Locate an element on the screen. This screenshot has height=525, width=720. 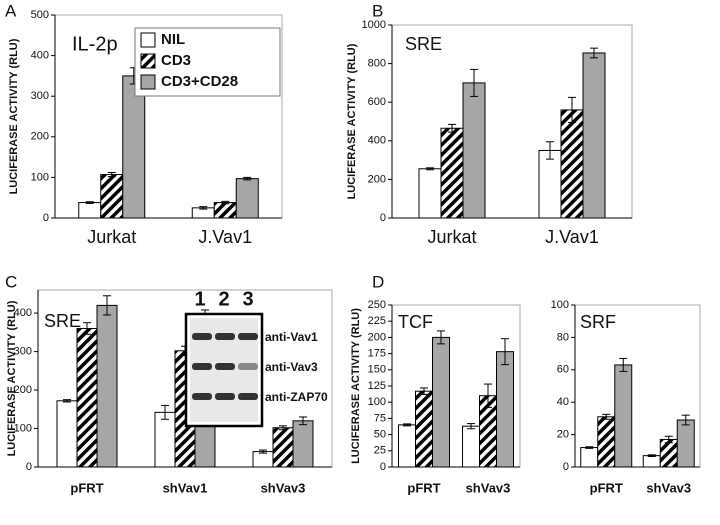
x-tick-label: shVav1 is located at coordinates (185, 487).